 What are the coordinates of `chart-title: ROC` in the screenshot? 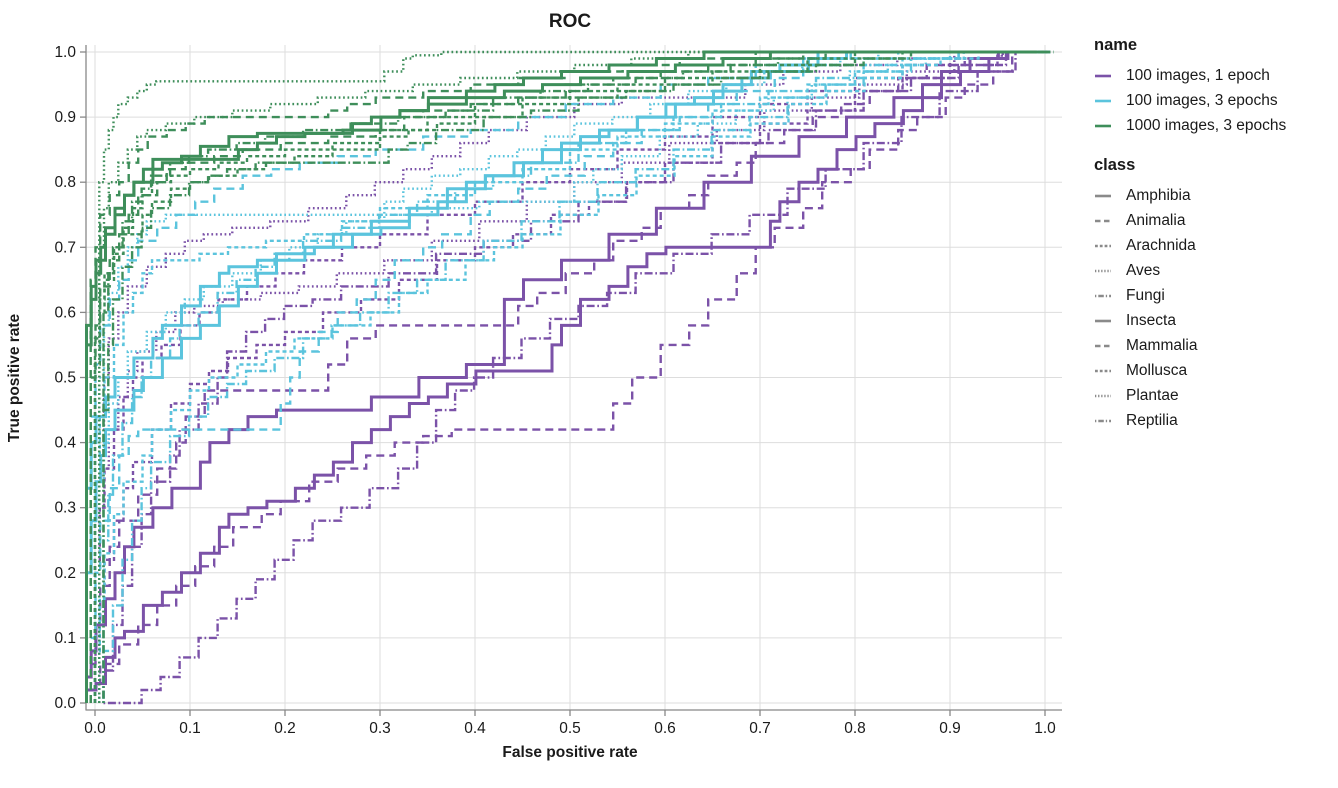 It's located at (570, 21).